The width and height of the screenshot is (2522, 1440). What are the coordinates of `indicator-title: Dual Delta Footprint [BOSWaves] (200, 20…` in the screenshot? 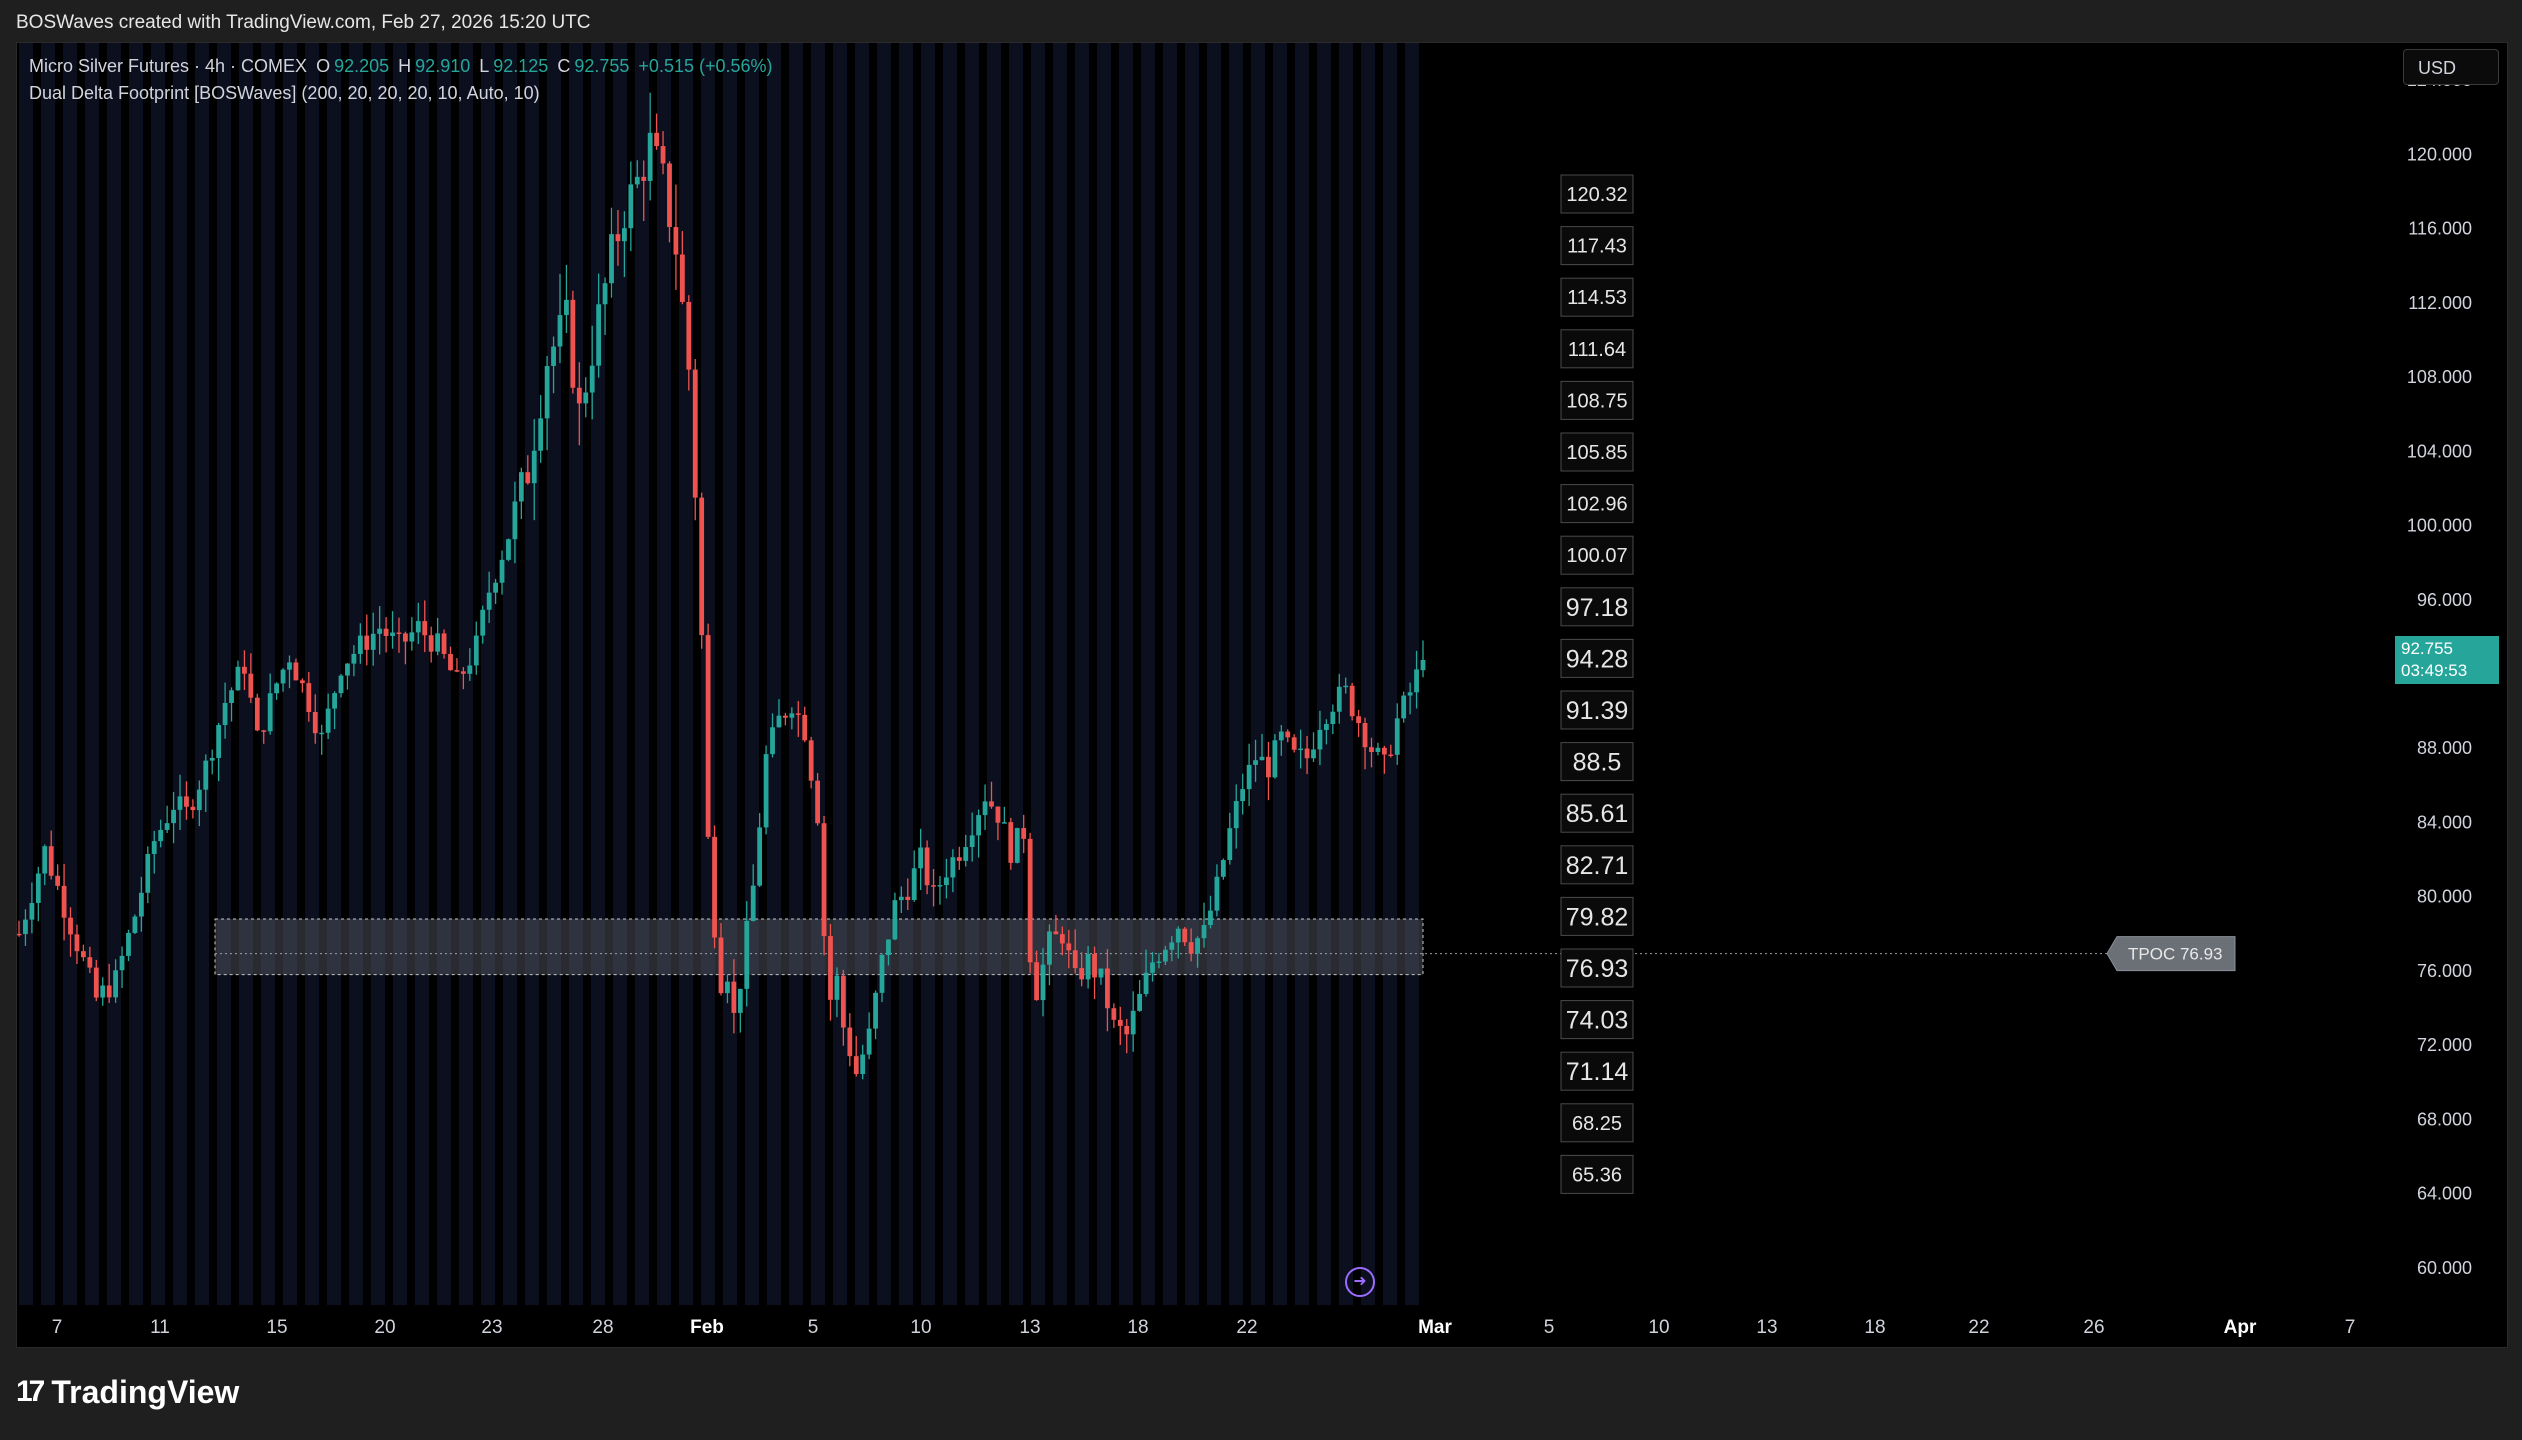 It's located at (284, 93).